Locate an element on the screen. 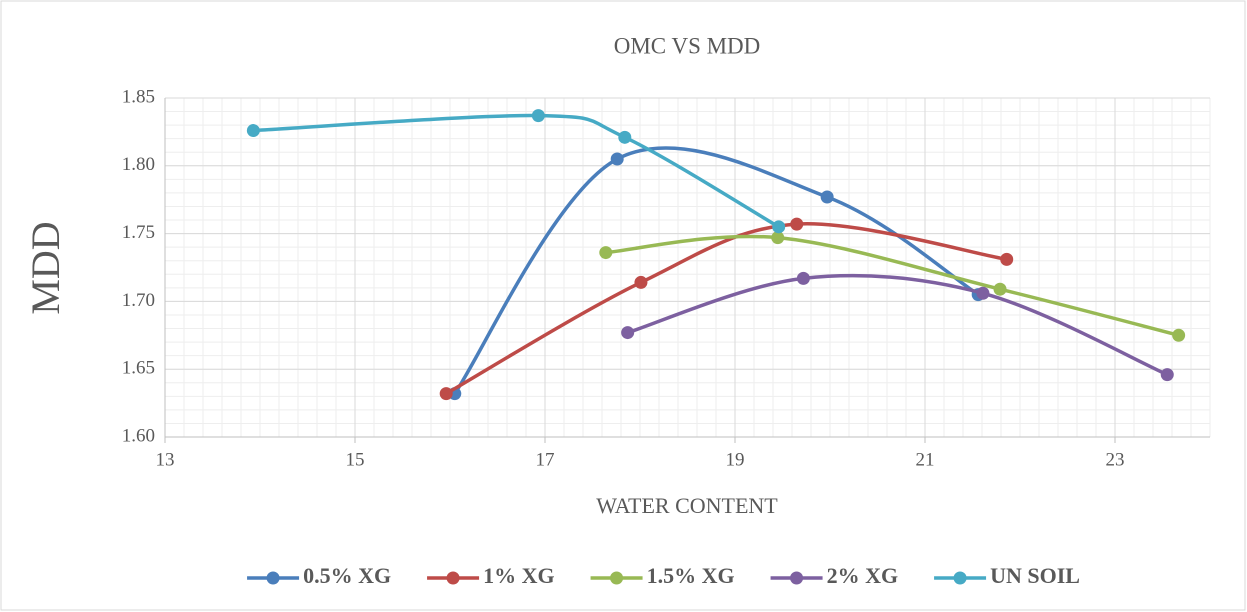 The image size is (1247, 612). y-tick-label: 1.80 is located at coordinates (138, 164).